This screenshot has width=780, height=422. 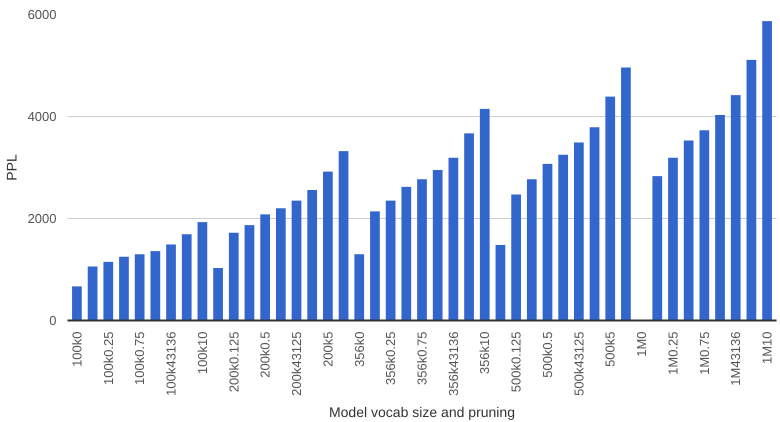 I want to click on x-tick-label: 200k43125, so click(x=296, y=363).